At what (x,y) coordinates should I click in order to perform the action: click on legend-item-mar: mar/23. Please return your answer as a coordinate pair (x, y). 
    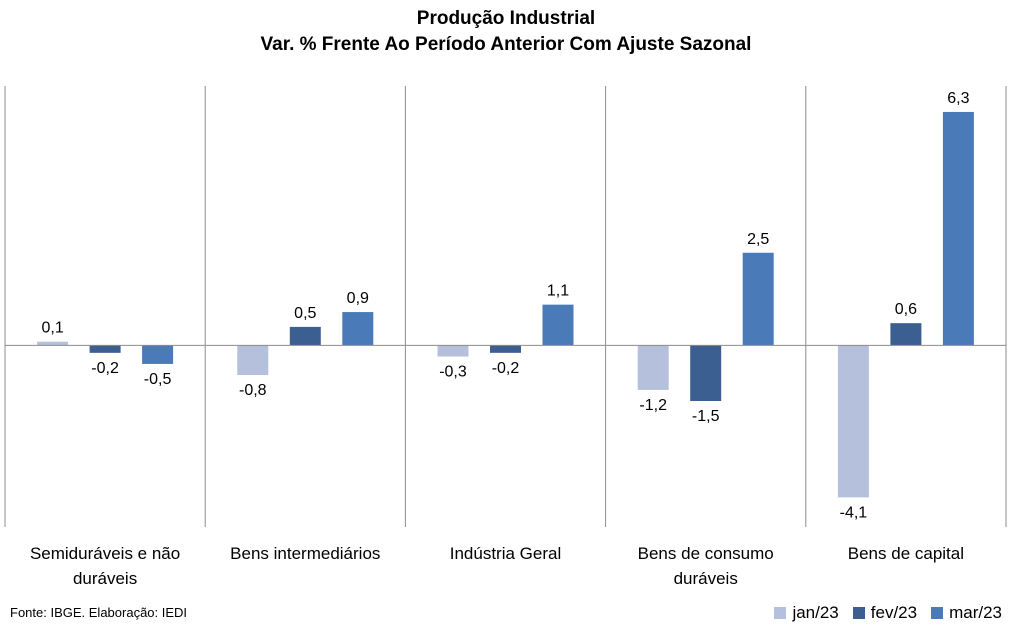
    Looking at the image, I should click on (966, 613).